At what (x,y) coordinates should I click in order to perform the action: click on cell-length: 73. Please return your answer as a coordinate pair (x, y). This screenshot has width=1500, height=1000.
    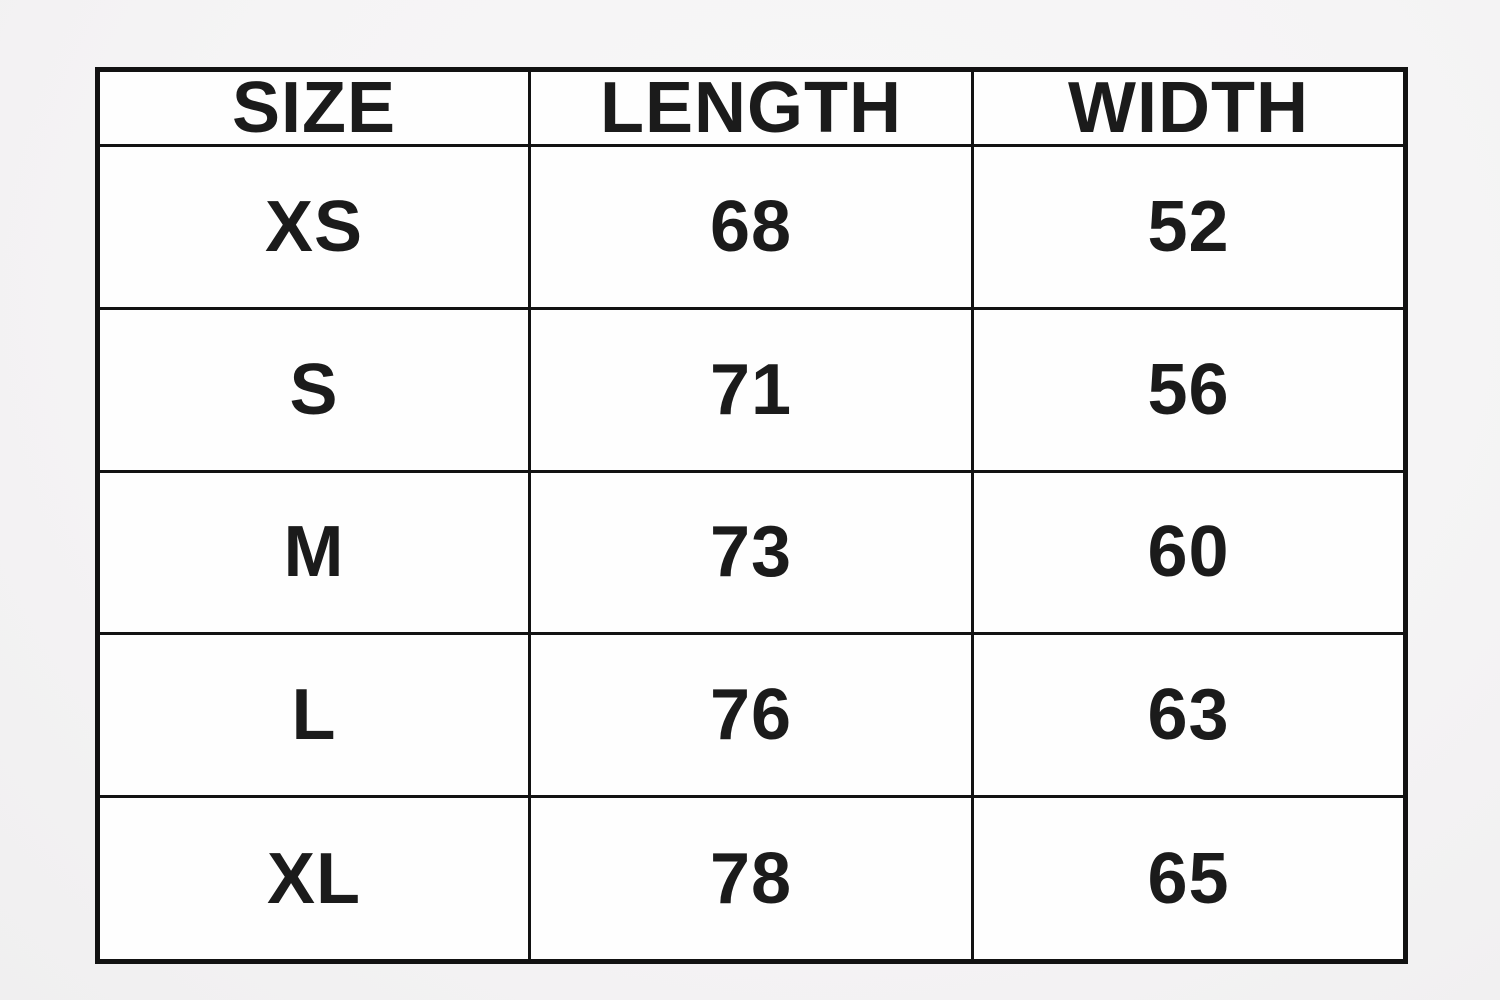
    Looking at the image, I should click on (751, 552).